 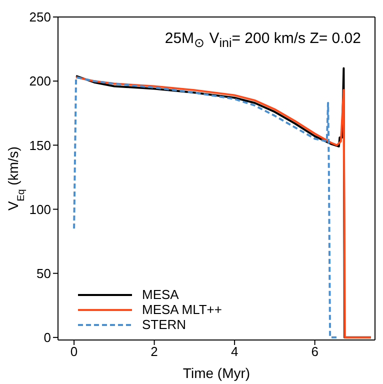 I want to click on y-tick-label: 50, so click(x=43, y=273).